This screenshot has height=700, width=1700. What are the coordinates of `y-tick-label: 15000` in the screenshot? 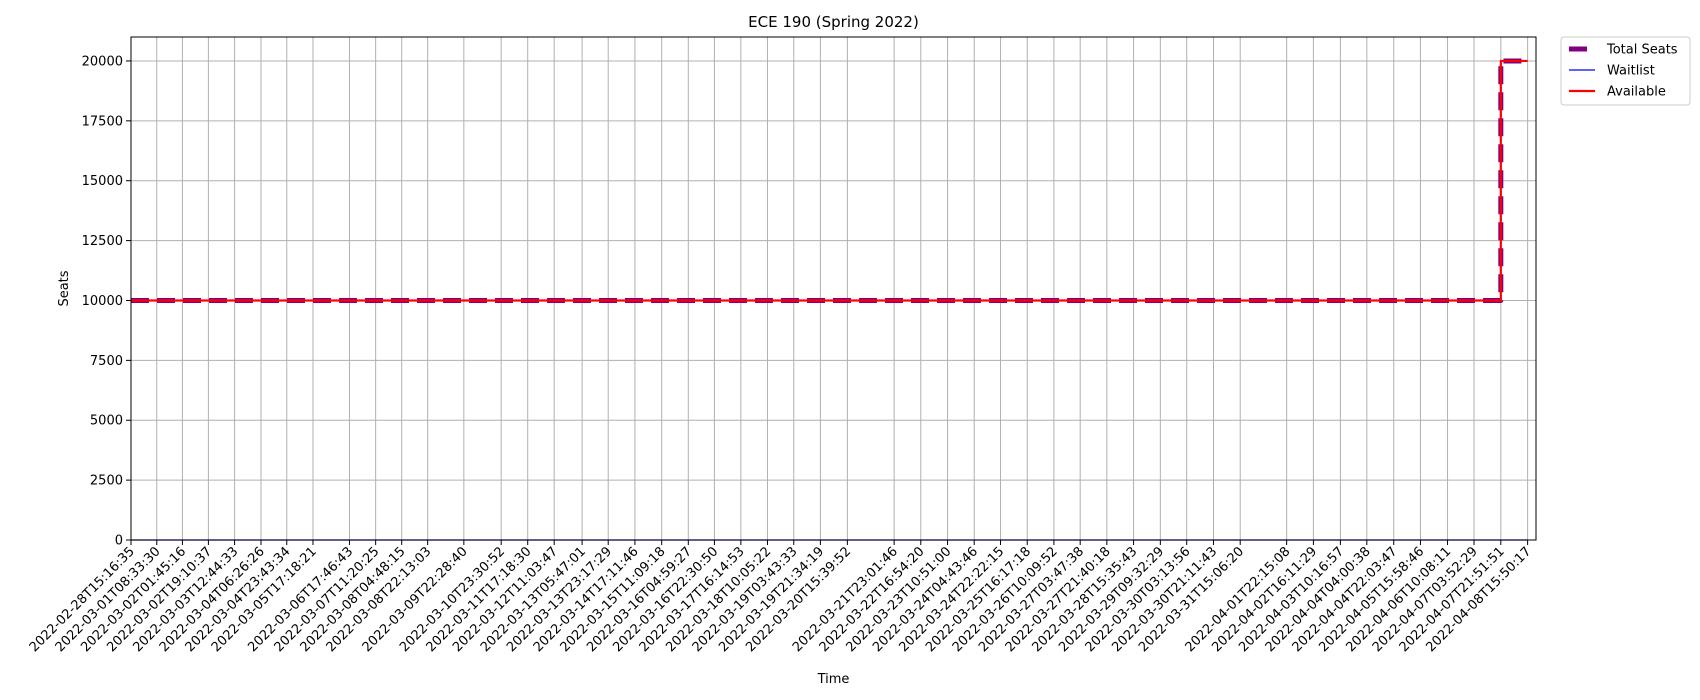 It's located at (102, 181).